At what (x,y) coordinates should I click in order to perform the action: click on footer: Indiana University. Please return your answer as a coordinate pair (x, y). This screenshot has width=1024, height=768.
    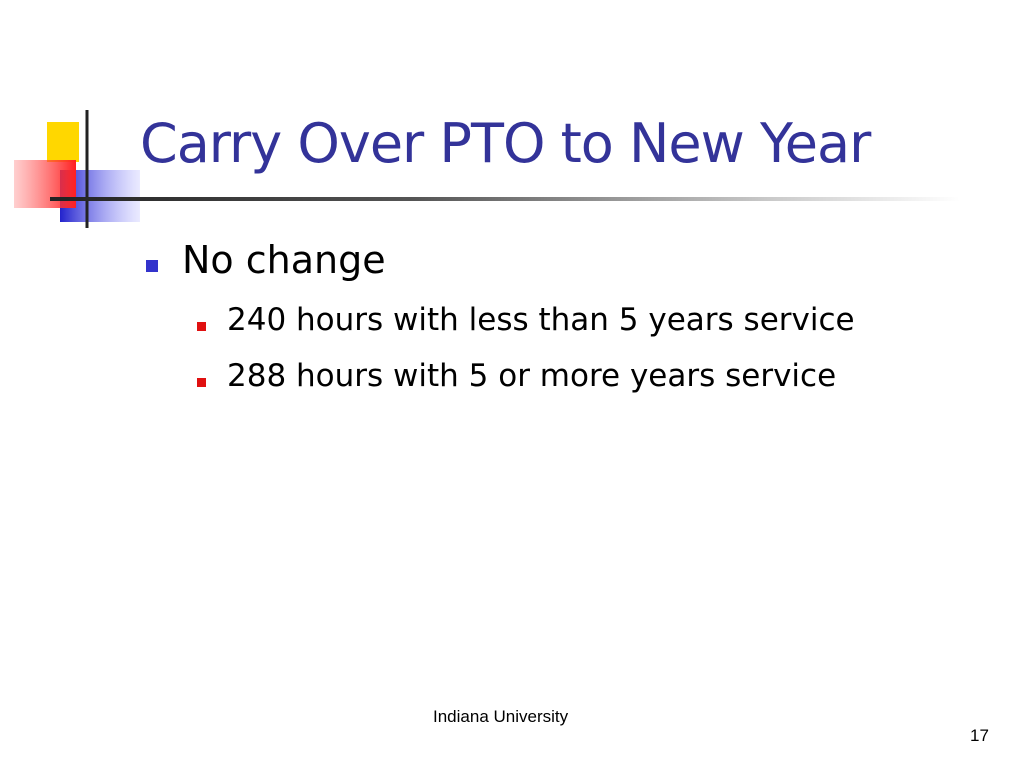
    Looking at the image, I should click on (501, 716).